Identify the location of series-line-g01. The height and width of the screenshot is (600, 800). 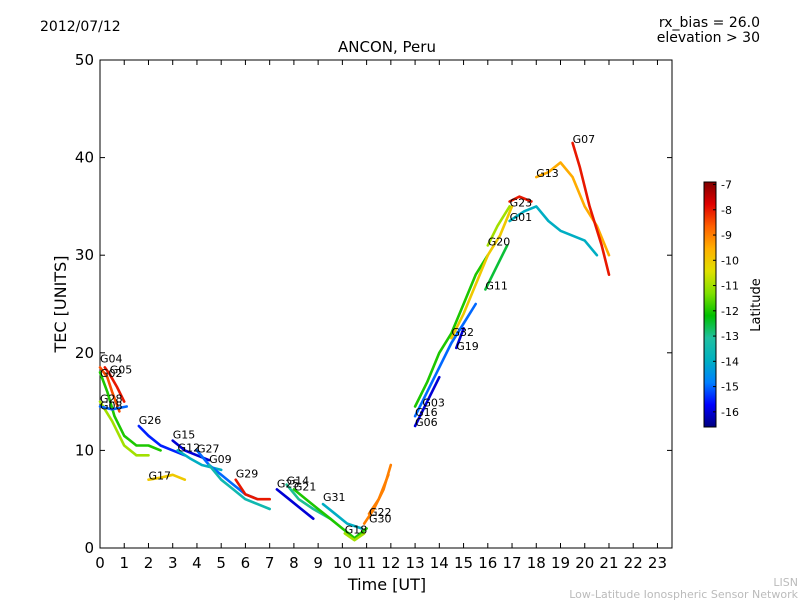
(553, 231).